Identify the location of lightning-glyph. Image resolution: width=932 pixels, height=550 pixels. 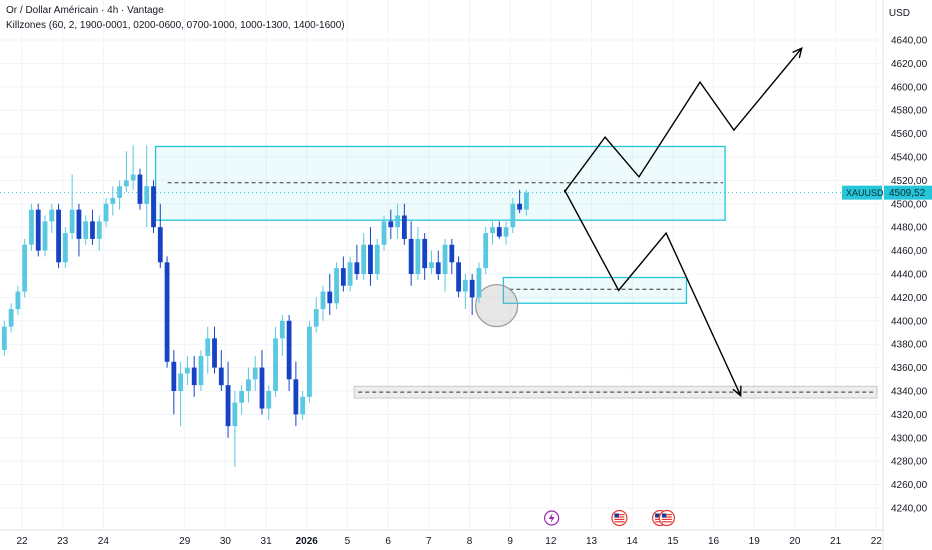
(551, 518).